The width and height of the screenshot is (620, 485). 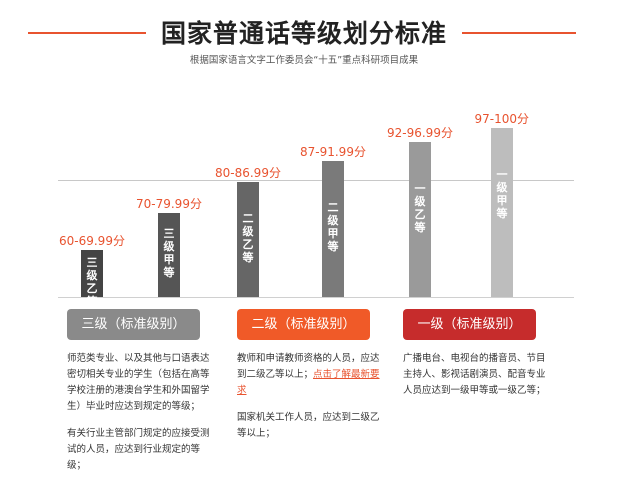 I want to click on bar-score-label: 92-96.99分, so click(x=420, y=133).